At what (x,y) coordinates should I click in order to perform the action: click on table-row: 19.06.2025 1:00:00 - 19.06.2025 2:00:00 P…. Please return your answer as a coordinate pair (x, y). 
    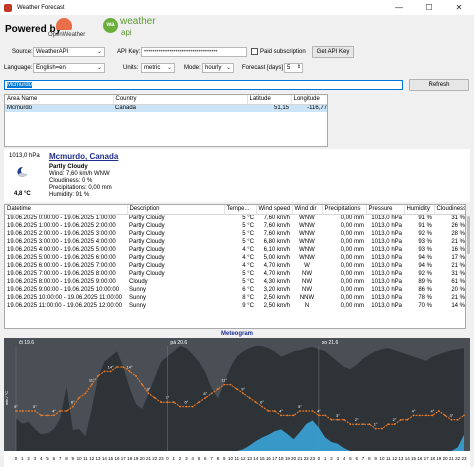
    Looking at the image, I should click on (235, 226).